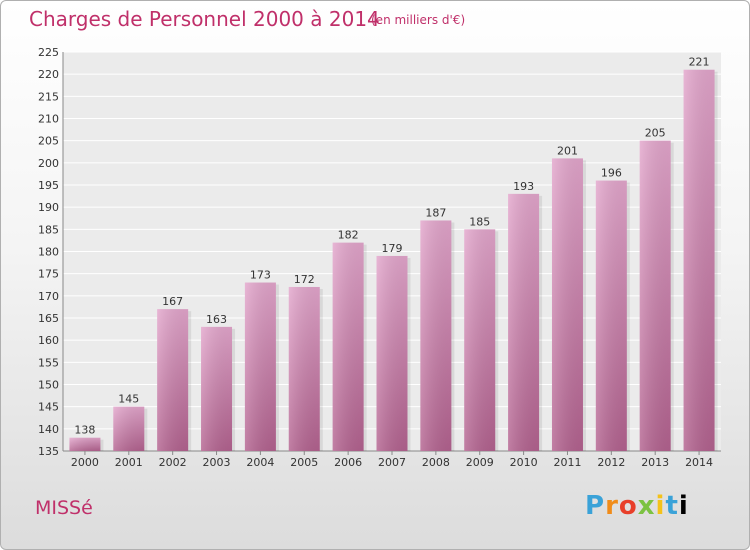 The width and height of the screenshot is (750, 550). What do you see at coordinates (699, 62) in the screenshot?
I see `data-label: 221` at bounding box center [699, 62].